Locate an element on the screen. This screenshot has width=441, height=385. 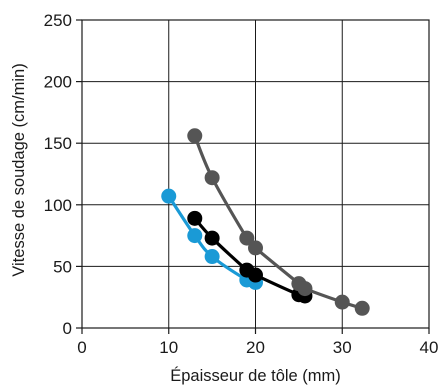
y-axis-ticks: 0 50 100 150 200 250 is located at coordinates (63, 174).